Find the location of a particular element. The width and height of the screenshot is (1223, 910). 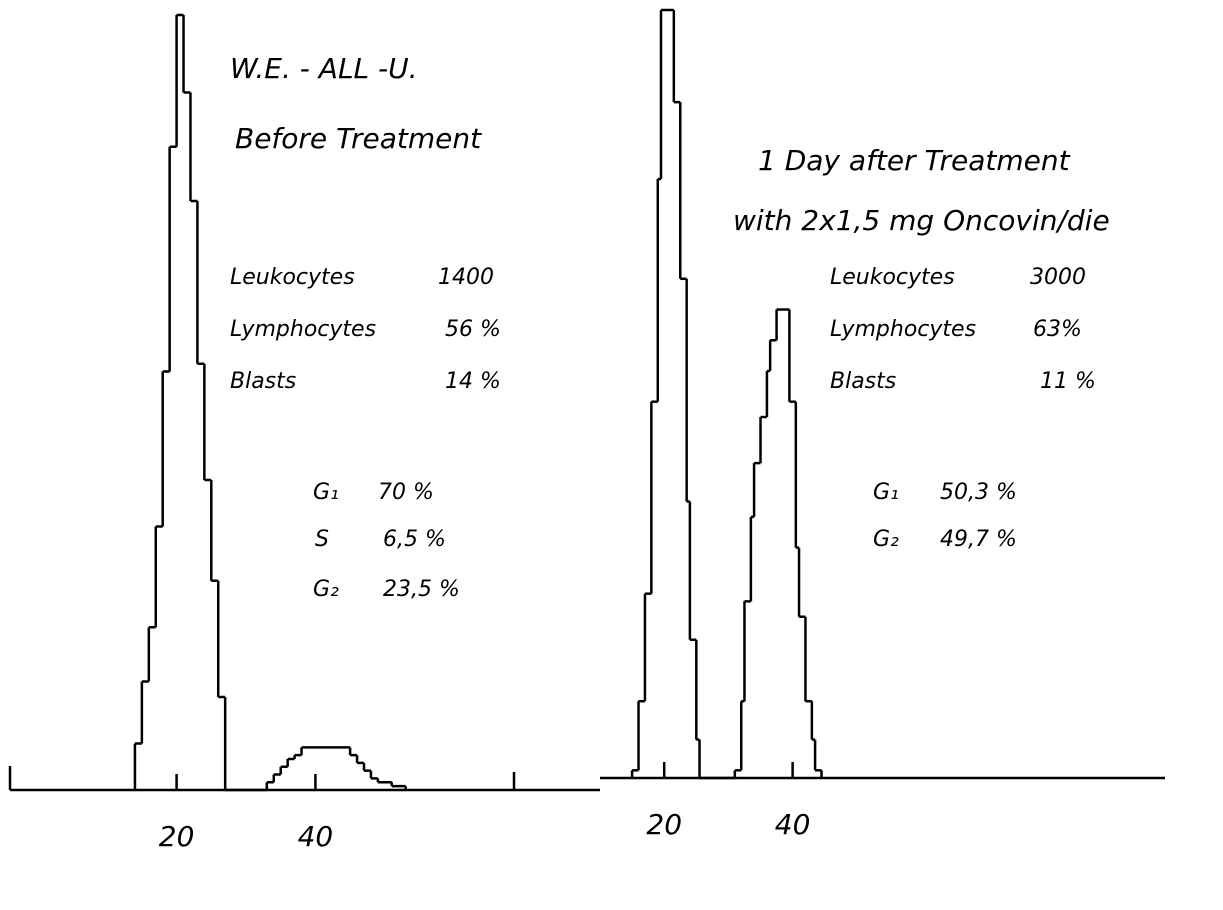

stat-value: 63% is located at coordinates (1057, 329).